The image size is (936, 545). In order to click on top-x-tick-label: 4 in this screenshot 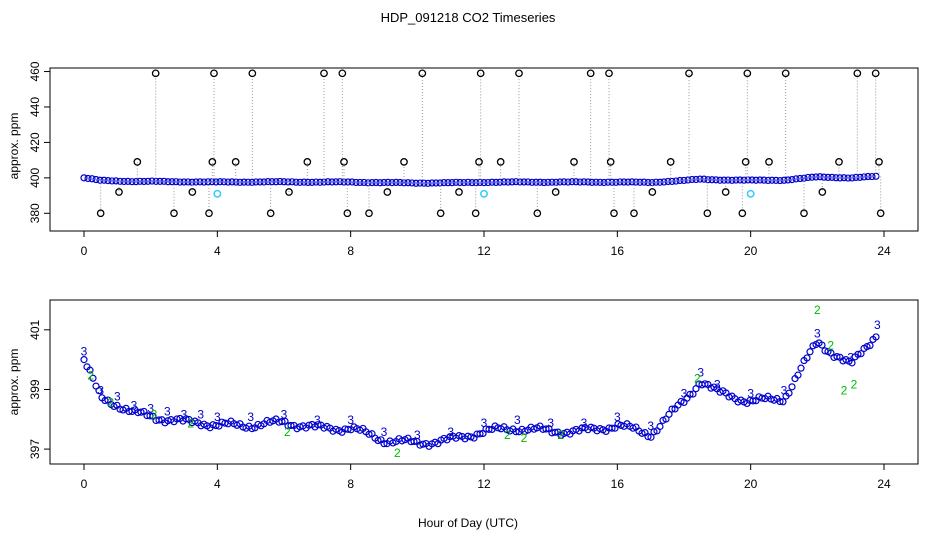, I will do `click(217, 251)`.